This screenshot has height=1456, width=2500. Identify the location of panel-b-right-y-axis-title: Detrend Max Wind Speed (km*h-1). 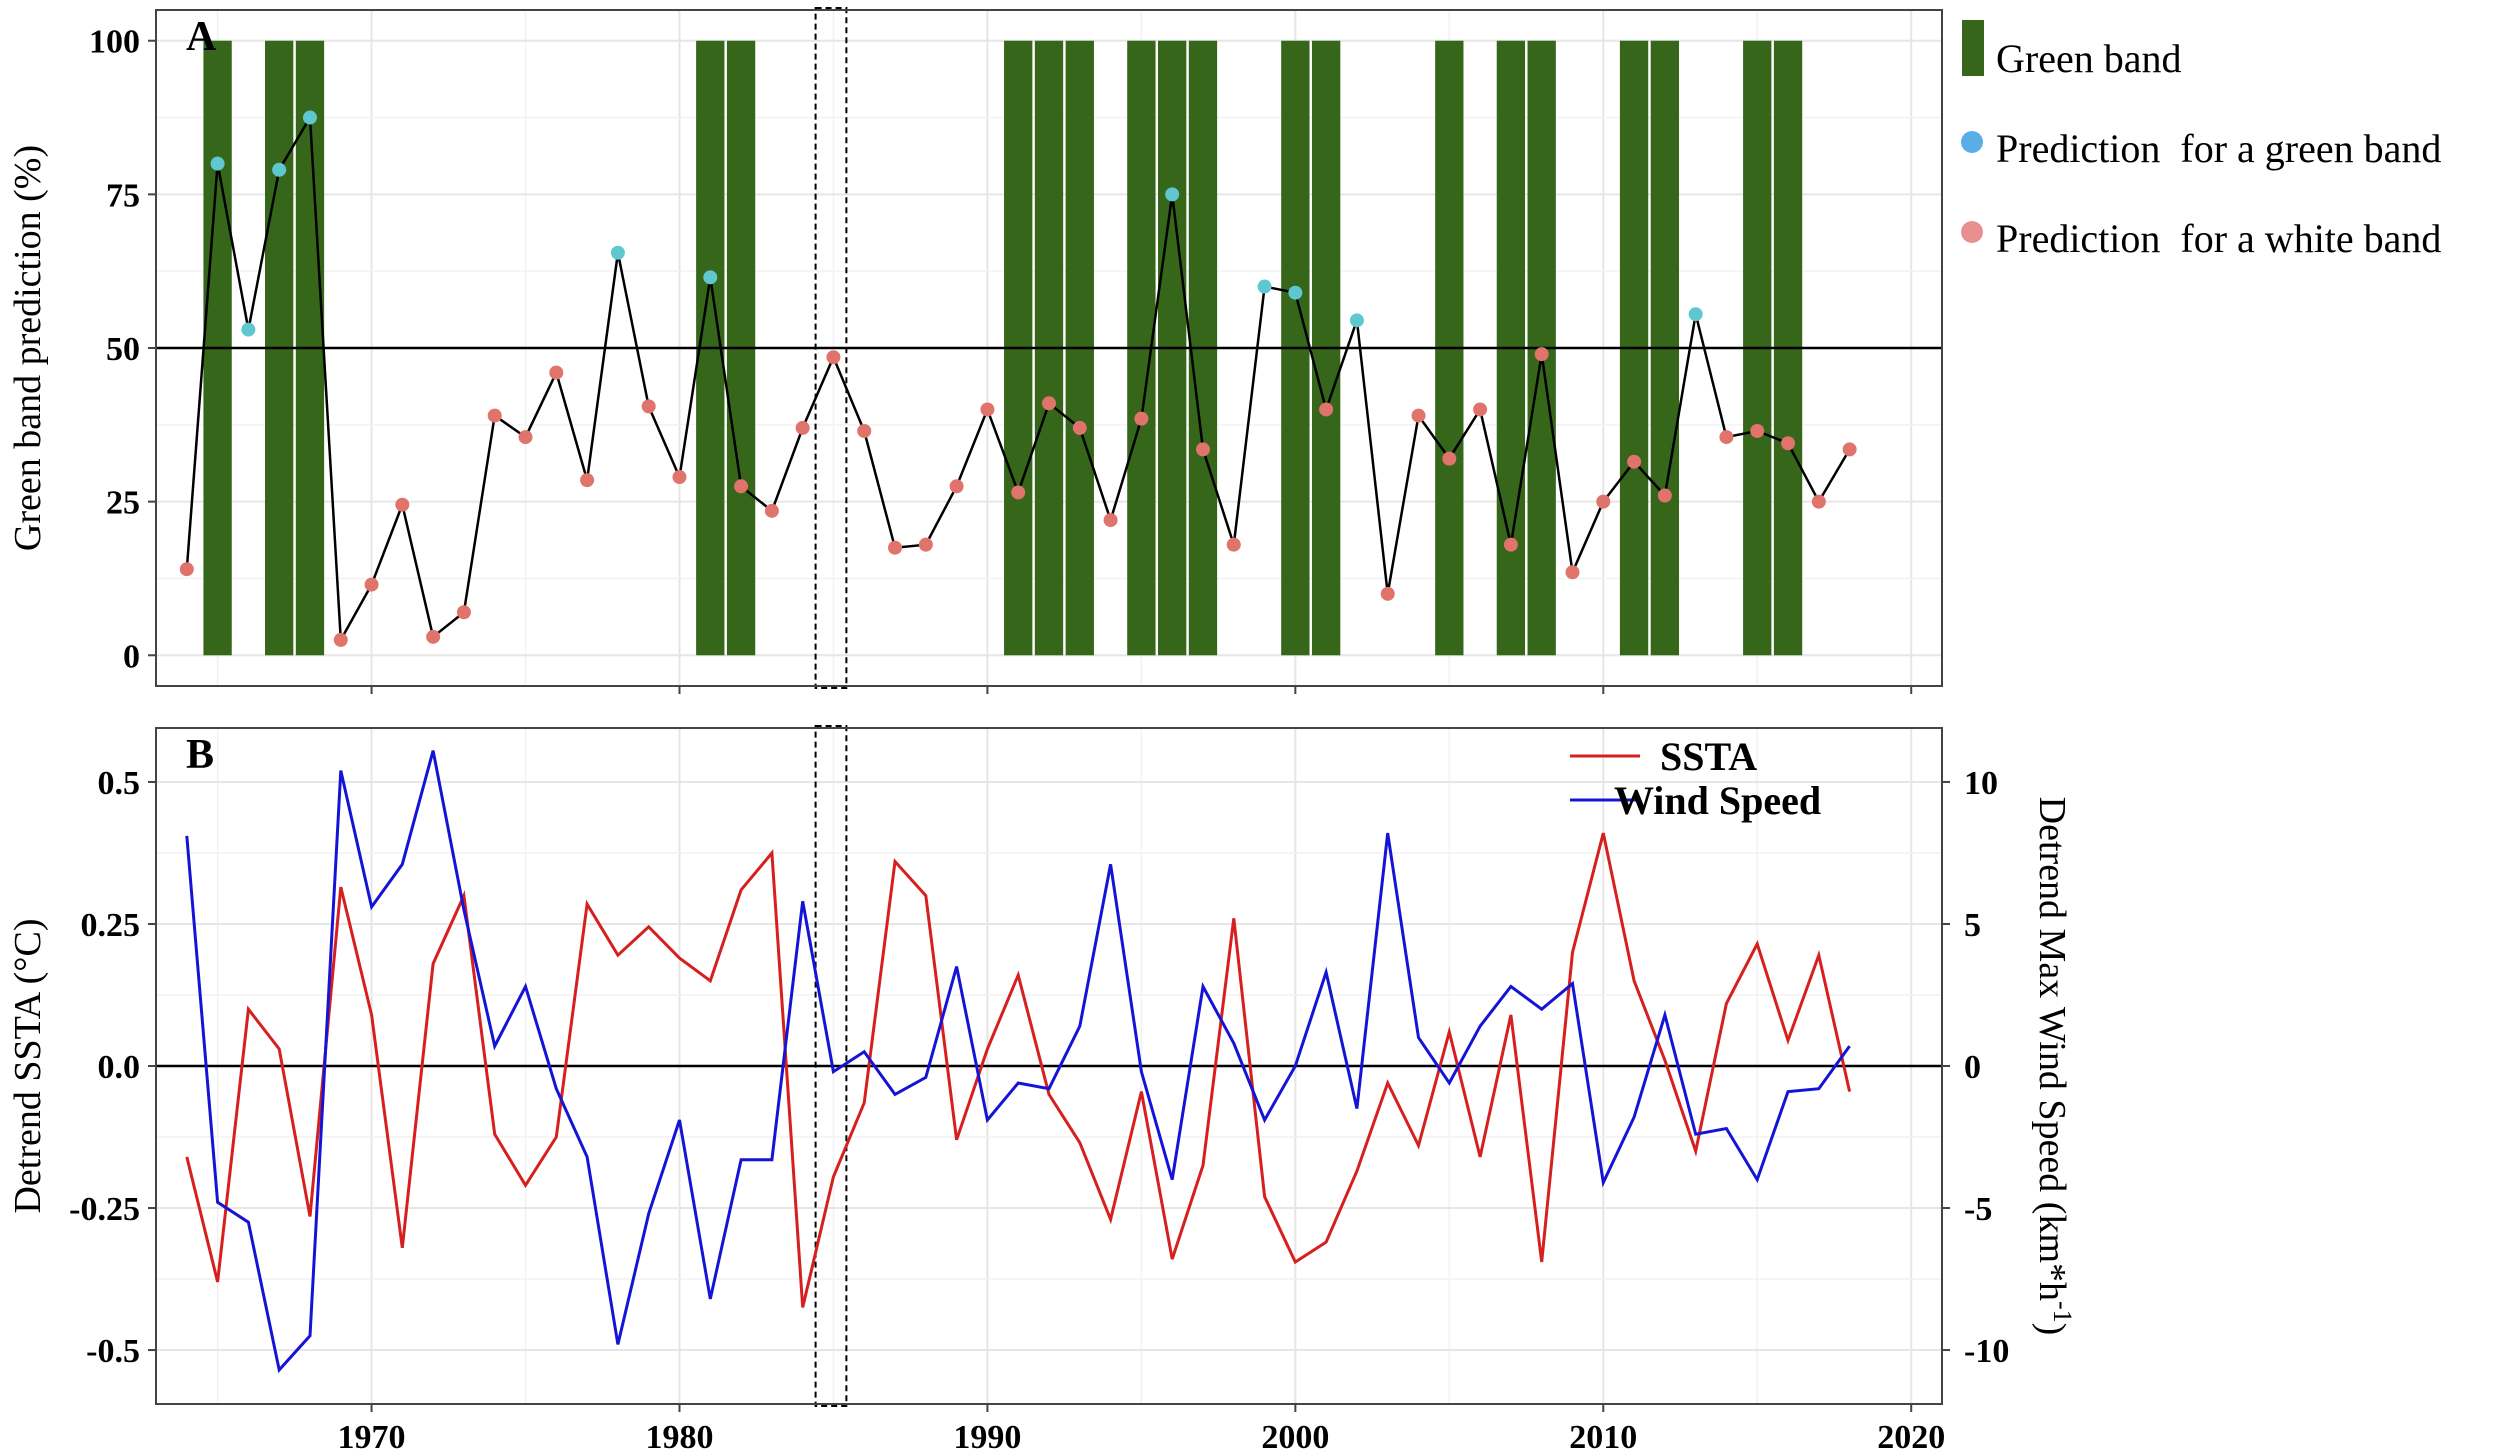
(2054, 1066).